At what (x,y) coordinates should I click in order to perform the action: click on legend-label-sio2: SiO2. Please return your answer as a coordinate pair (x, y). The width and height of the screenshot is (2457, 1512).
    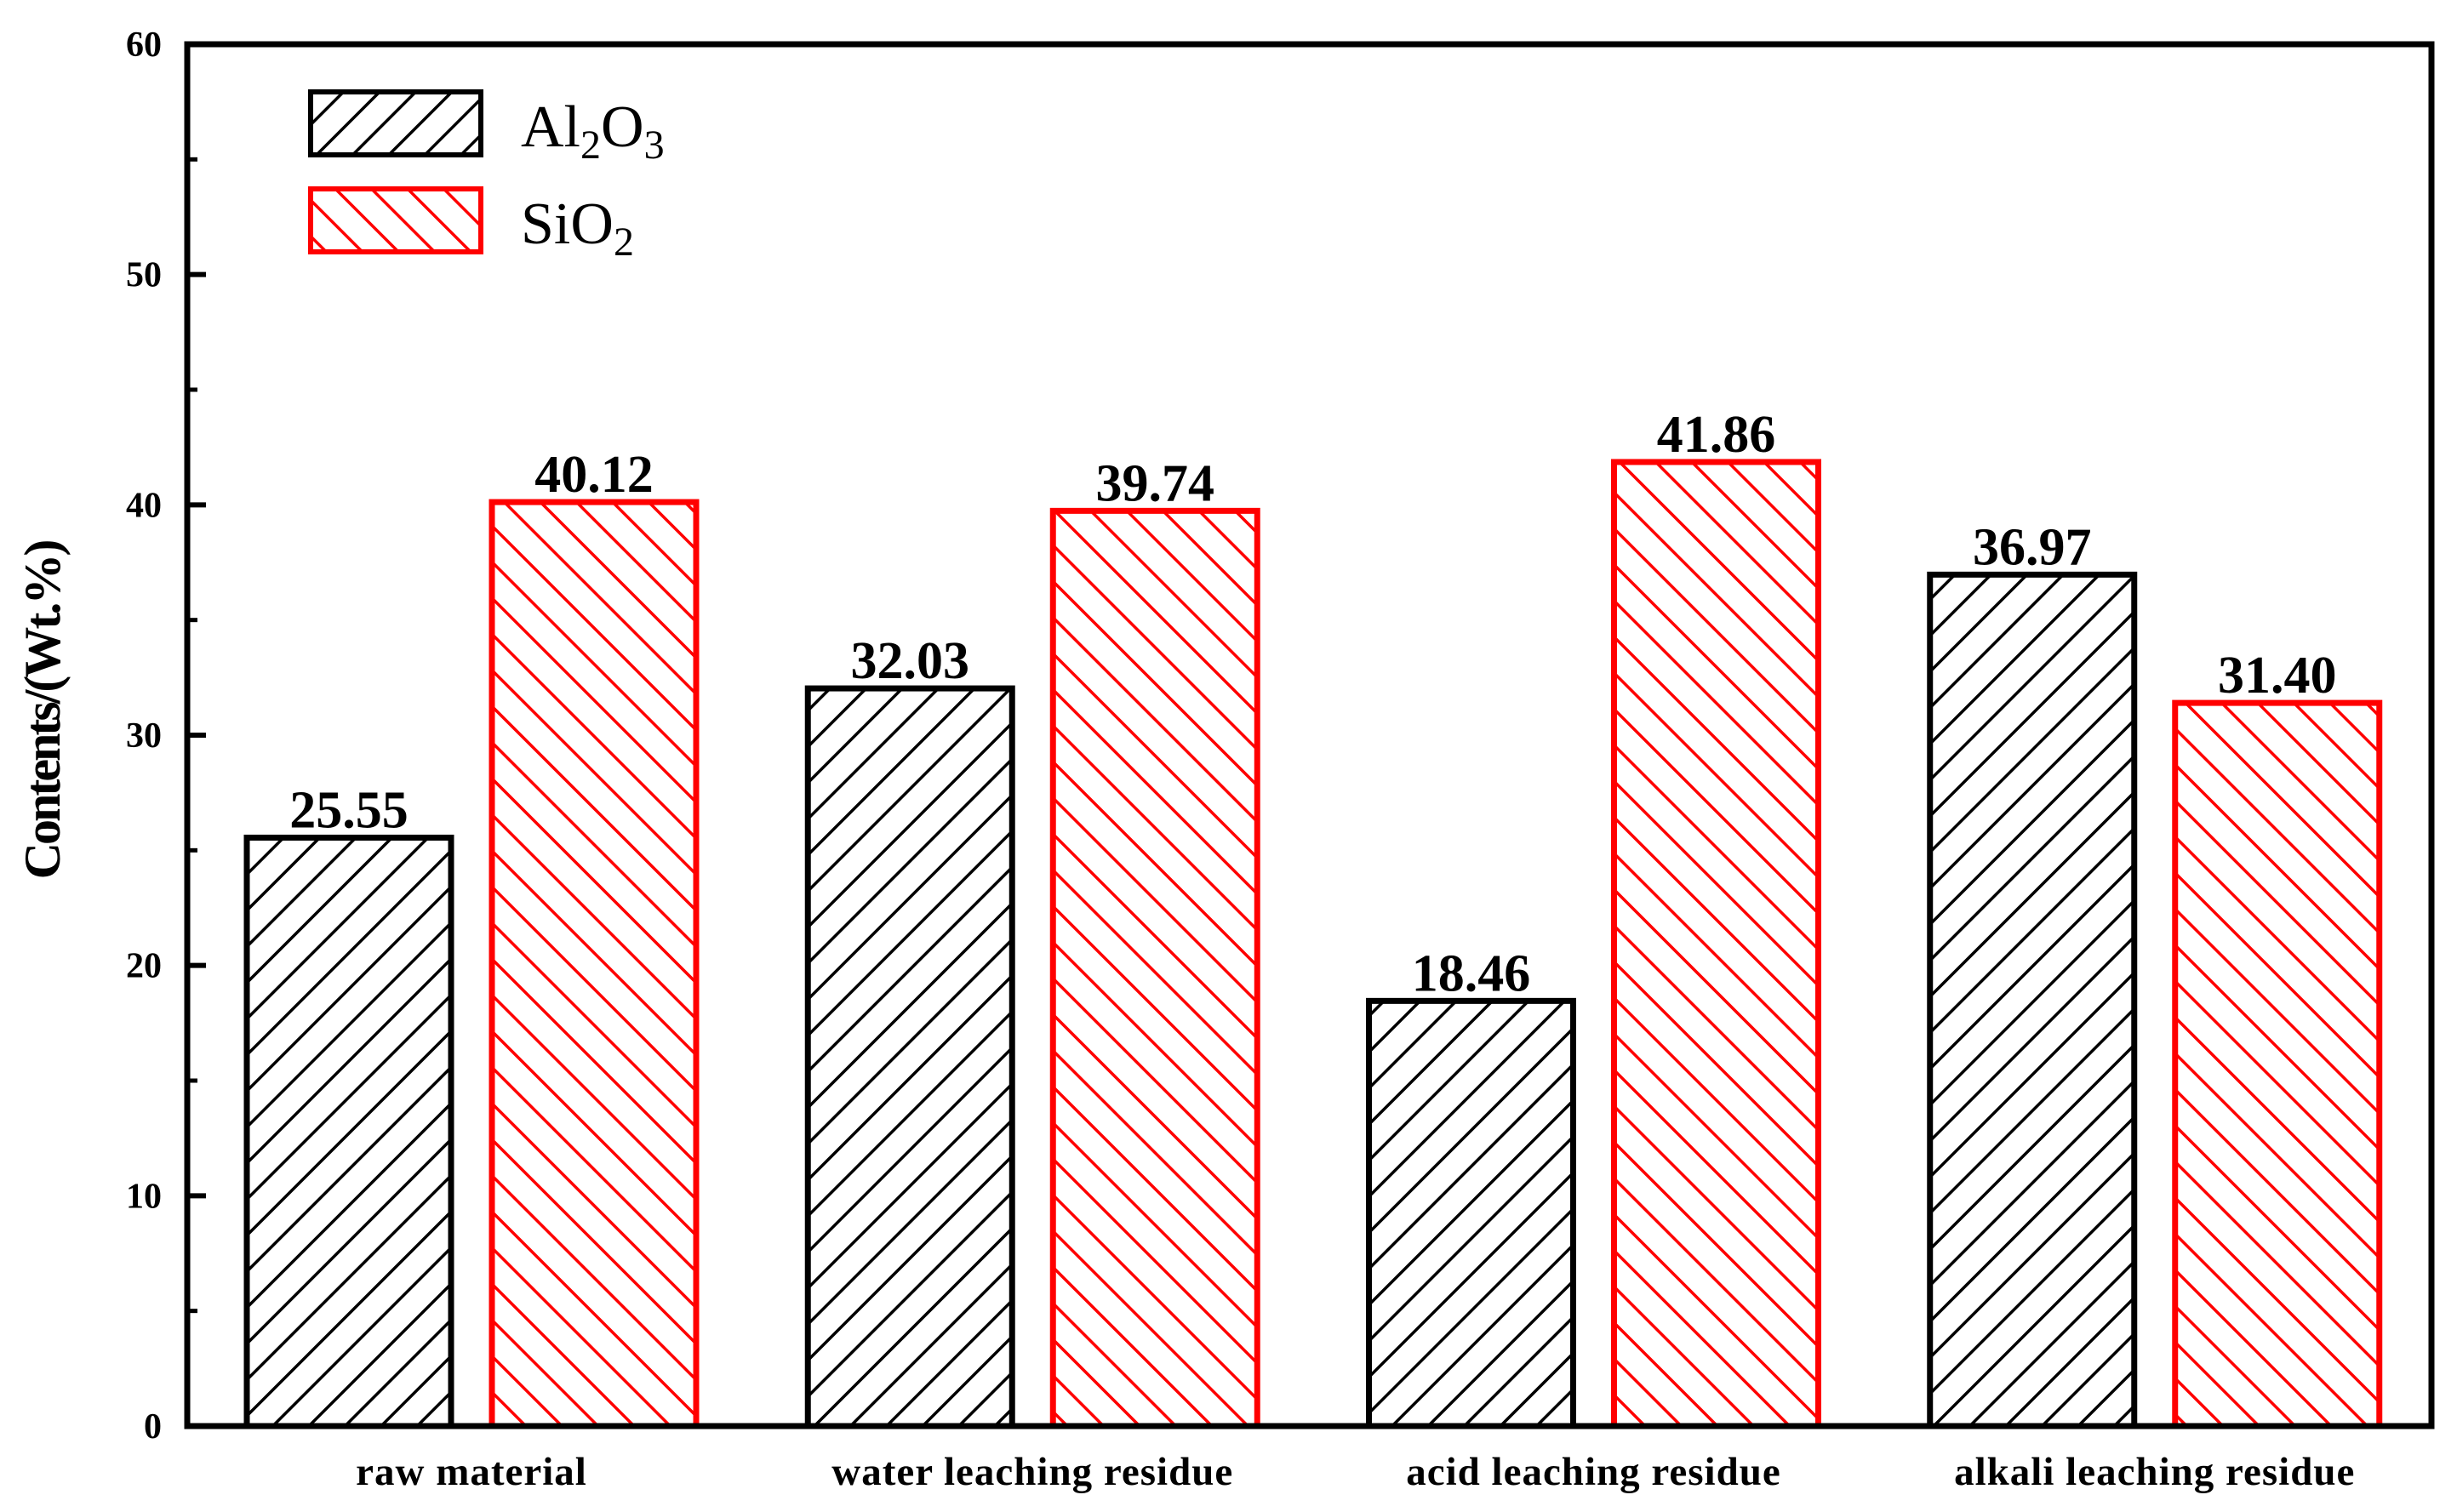
    Looking at the image, I should click on (577, 228).